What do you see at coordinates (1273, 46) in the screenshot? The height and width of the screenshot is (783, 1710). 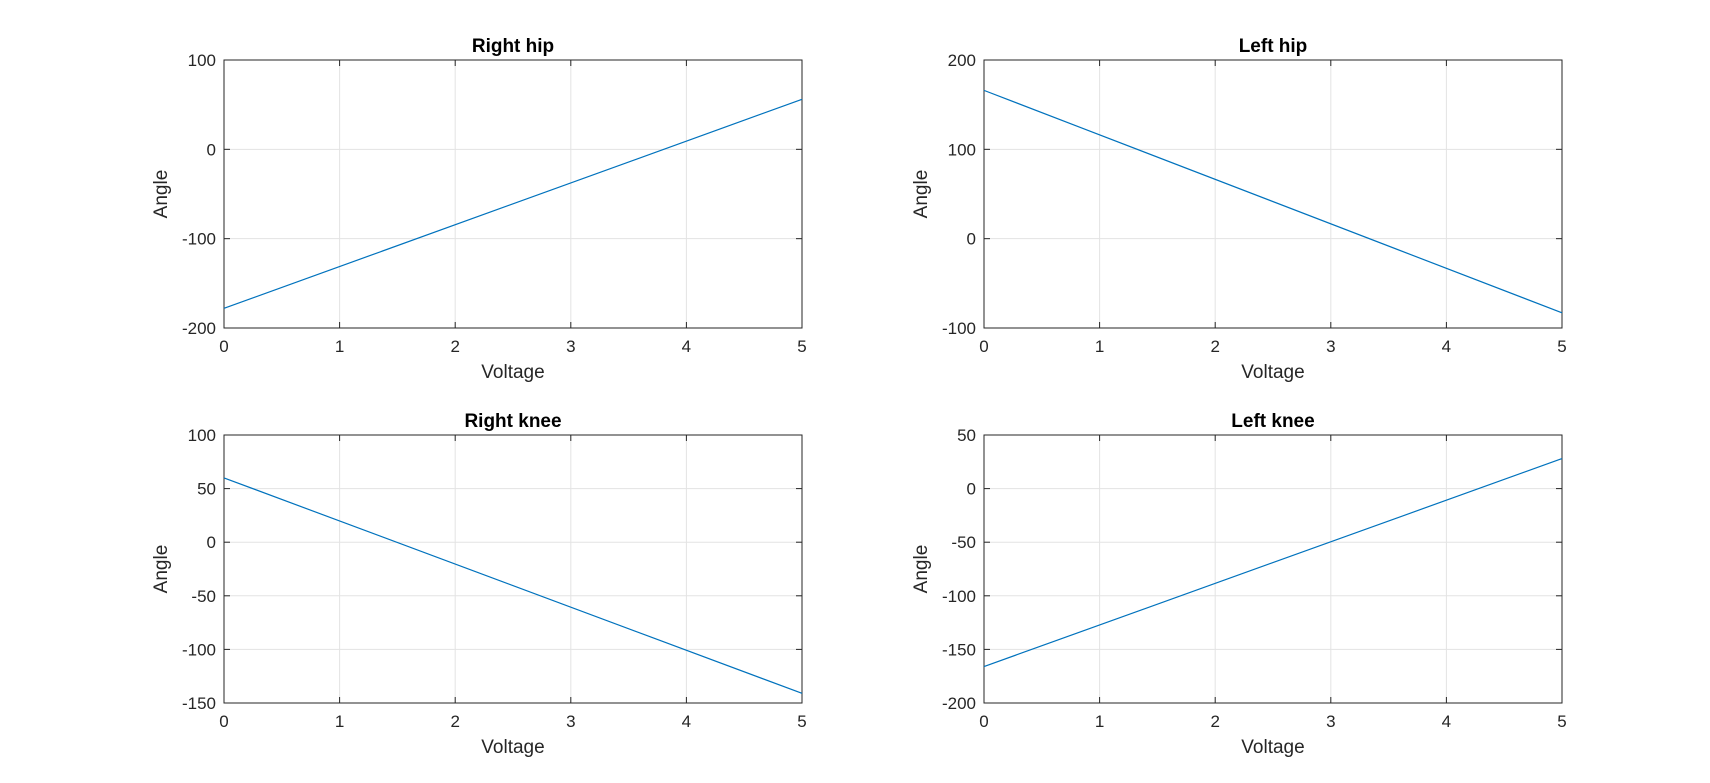 I see `chart-title: Left hip` at bounding box center [1273, 46].